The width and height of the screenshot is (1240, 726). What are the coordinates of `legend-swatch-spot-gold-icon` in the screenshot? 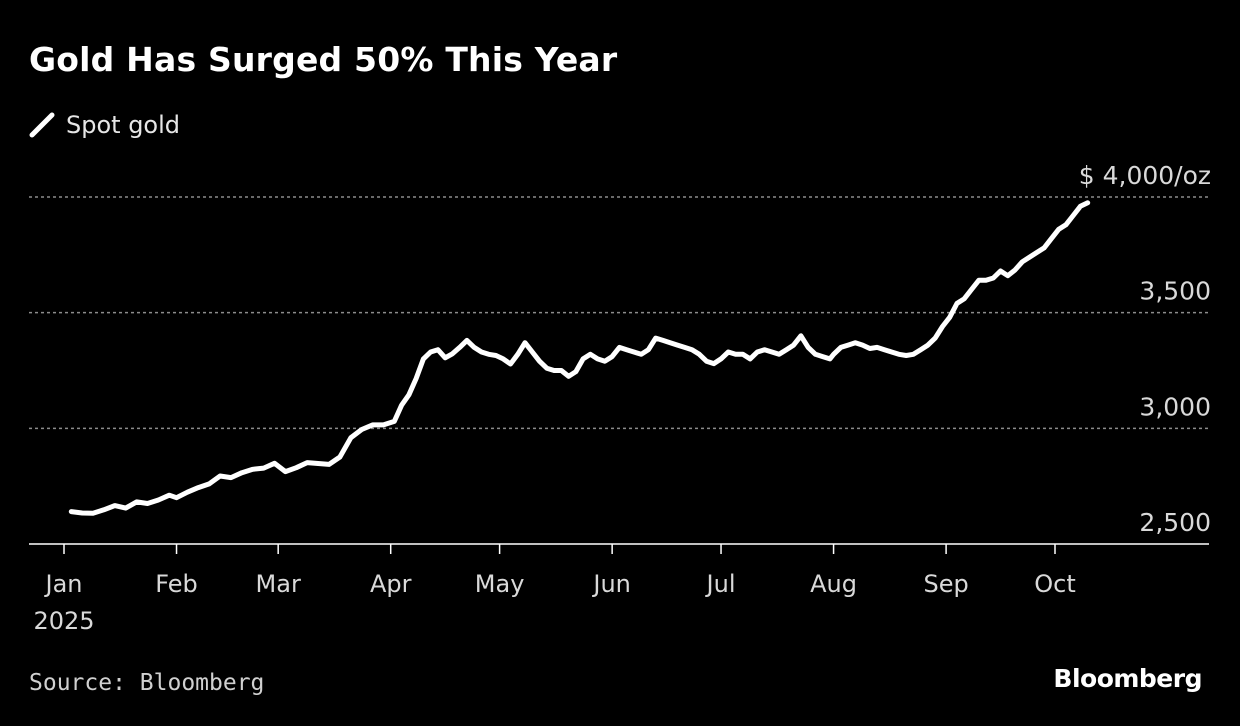 It's located at (42, 125).